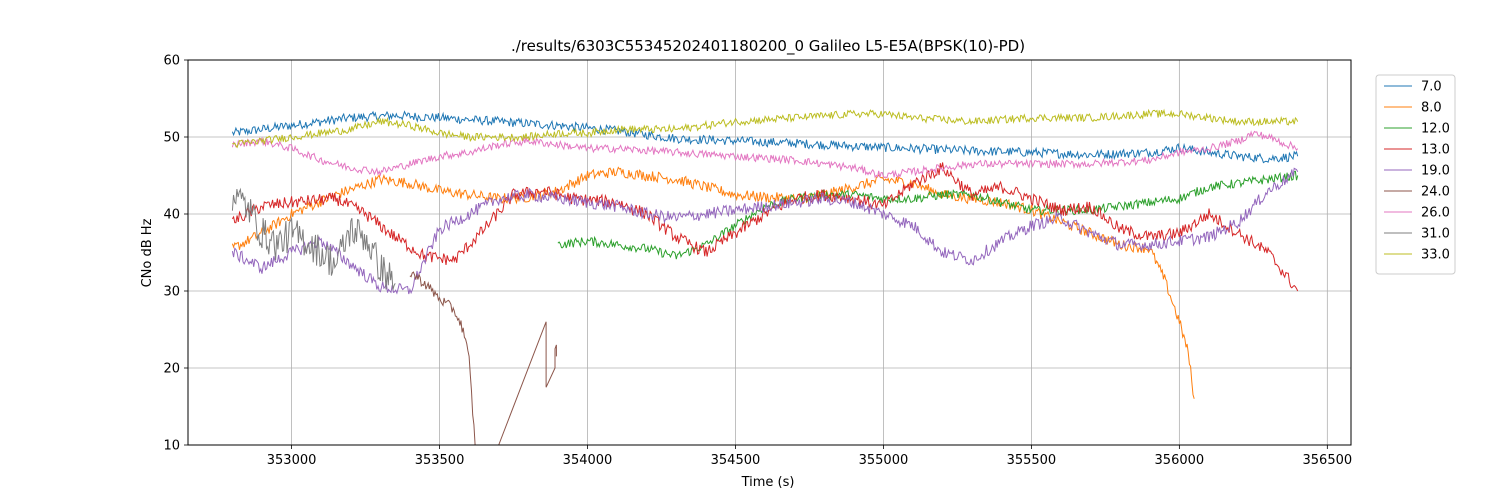 The image size is (1500, 500). Describe the element at coordinates (171, 369) in the screenshot. I see `y-tick-label: 20` at that location.